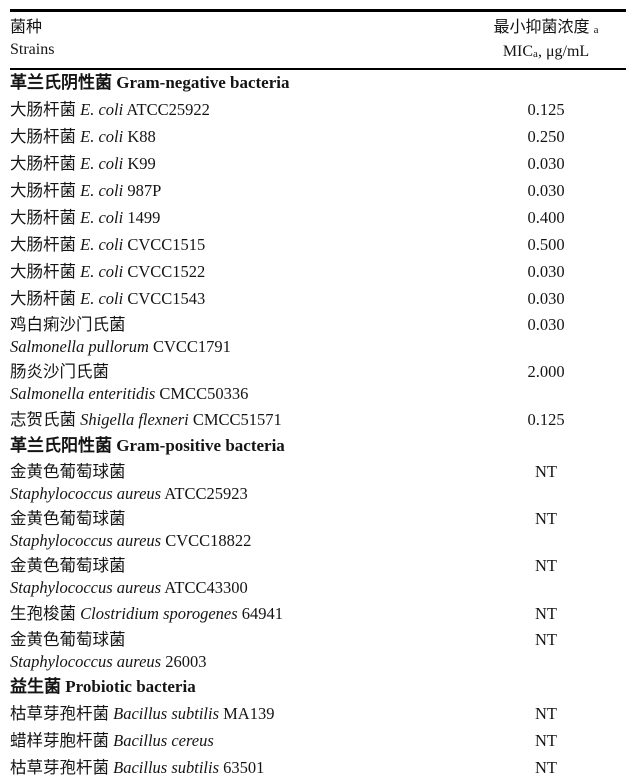 The height and width of the screenshot is (780, 636). I want to click on strain-name-latin: Bacillus subtilis, so click(166, 713).